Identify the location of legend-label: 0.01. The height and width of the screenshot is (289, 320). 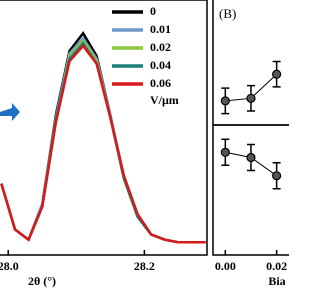
(160, 29).